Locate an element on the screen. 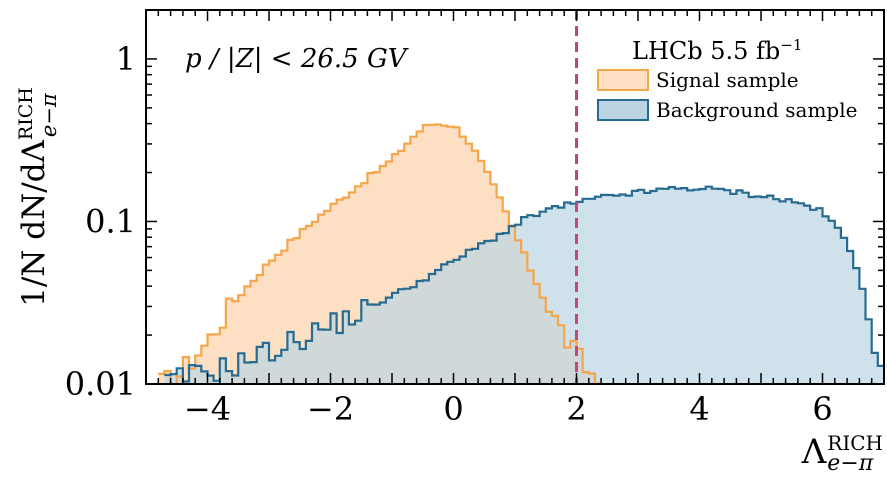  annotation-rigidity-cut: p / |Z| < 26.5 GV is located at coordinates (296, 59).